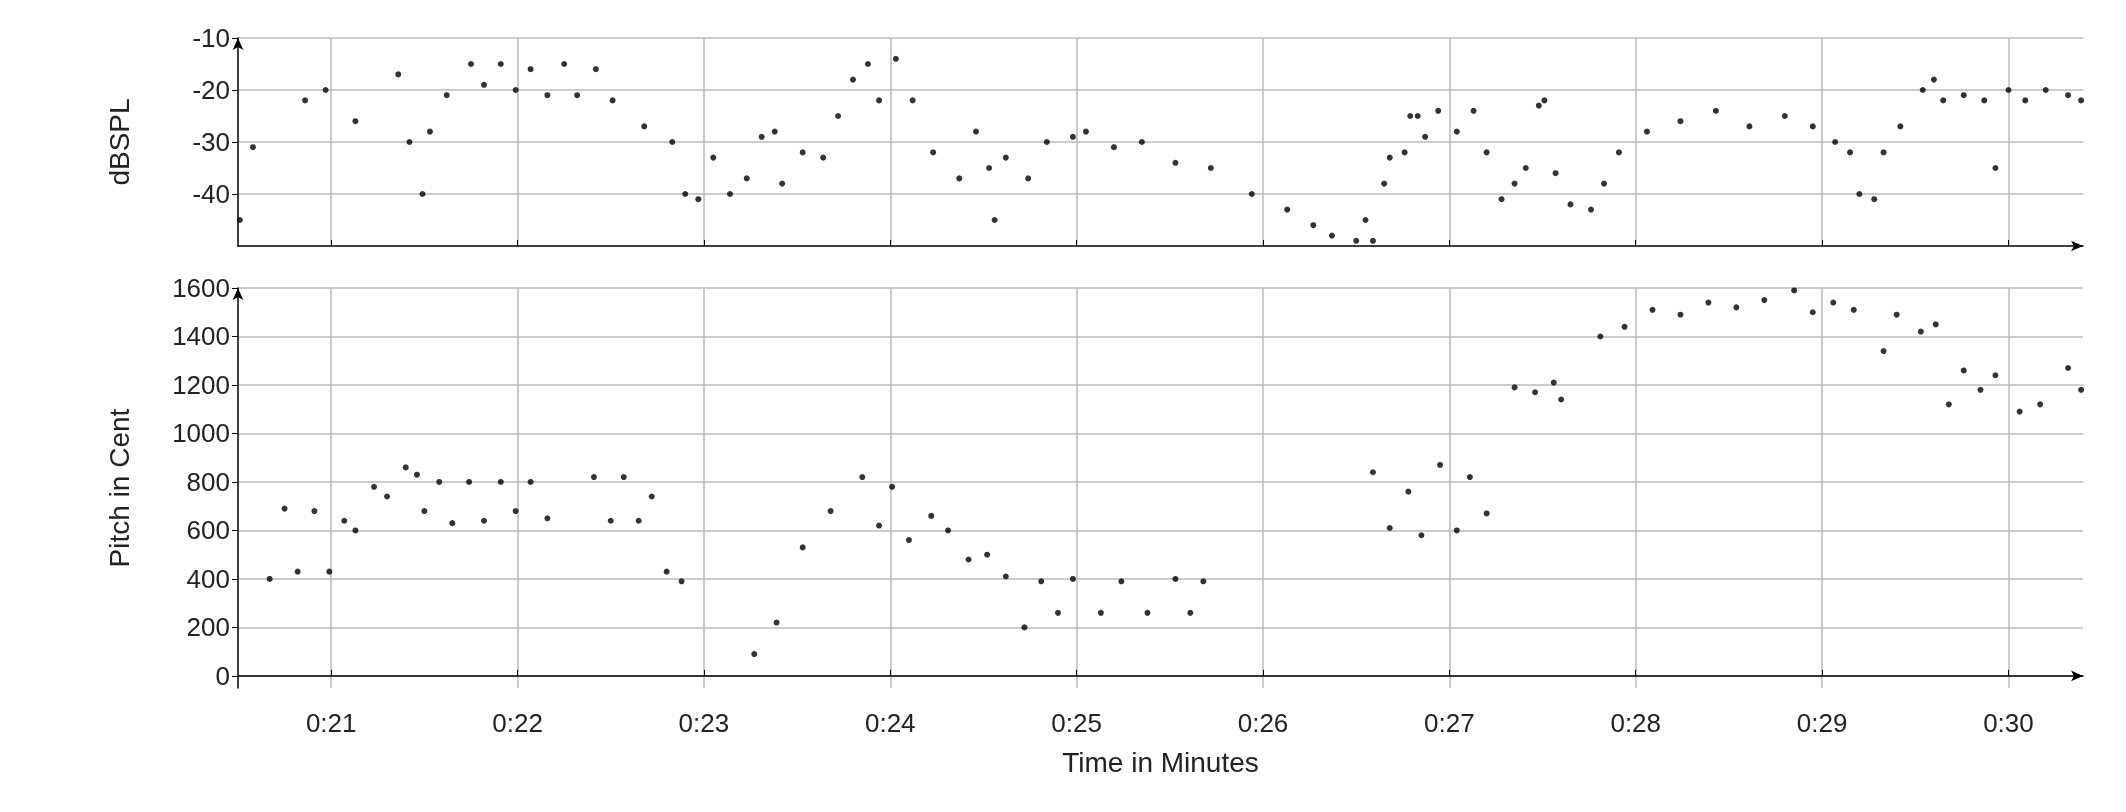 The image size is (2126, 812). Describe the element at coordinates (1263, 723) in the screenshot. I see `x-tick-label: 0:26` at that location.